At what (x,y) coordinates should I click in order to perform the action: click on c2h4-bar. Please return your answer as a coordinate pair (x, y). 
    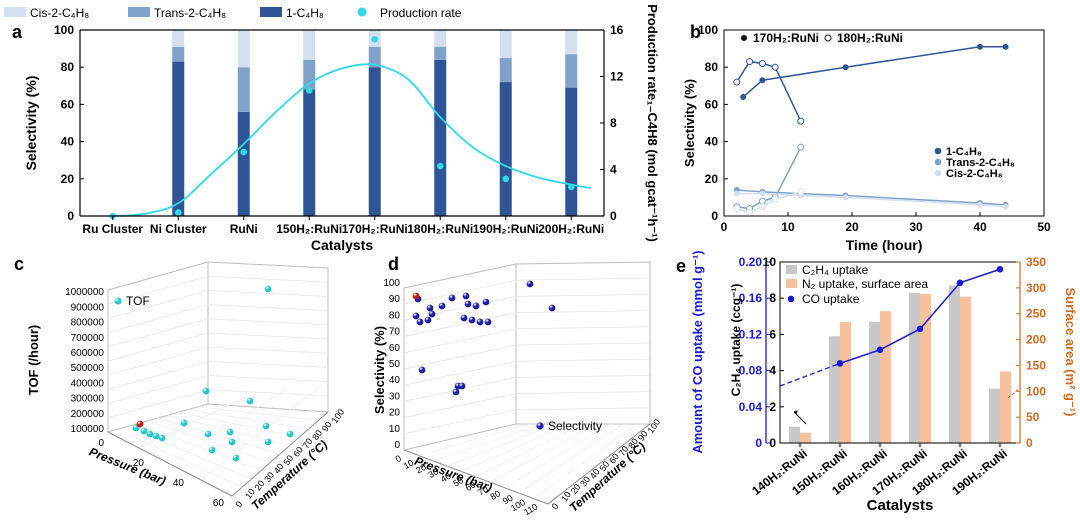
    Looking at the image, I should click on (994, 415).